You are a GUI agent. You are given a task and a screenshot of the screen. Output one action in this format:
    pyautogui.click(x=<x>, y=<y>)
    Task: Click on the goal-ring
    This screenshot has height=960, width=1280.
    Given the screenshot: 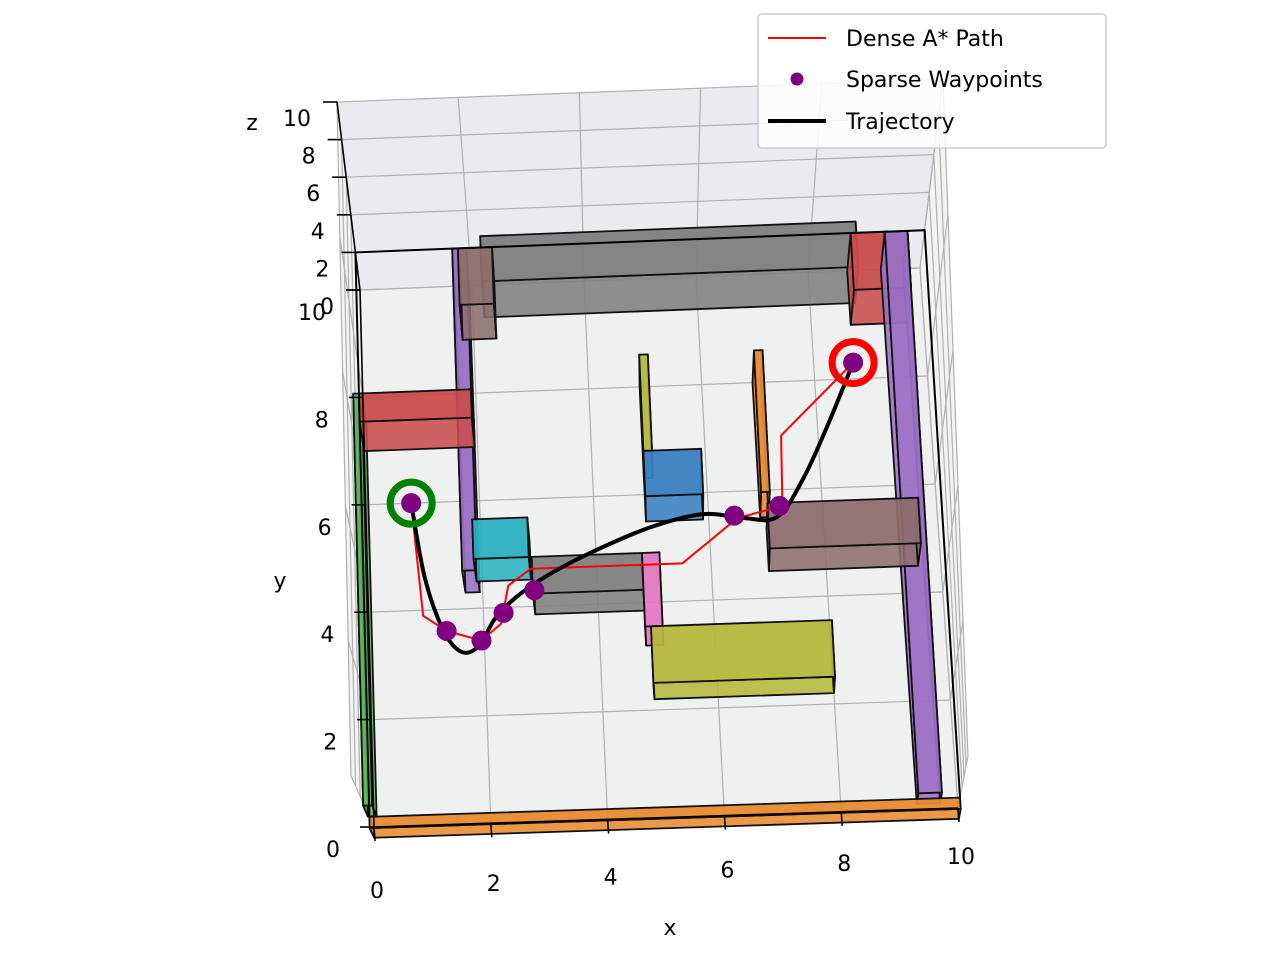 What is the action you would take?
    pyautogui.click(x=853, y=363)
    